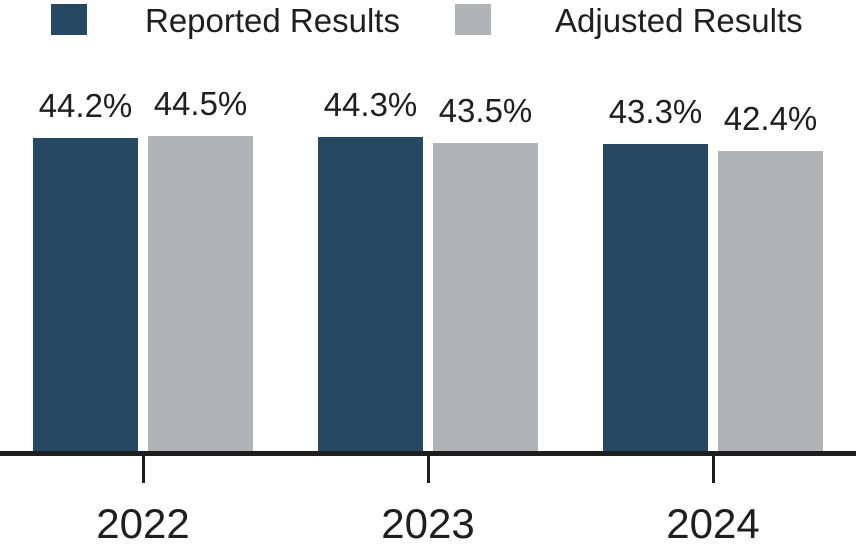 The width and height of the screenshot is (856, 556). I want to click on value-label-adjusted-2023: 43.5%, so click(485, 110).